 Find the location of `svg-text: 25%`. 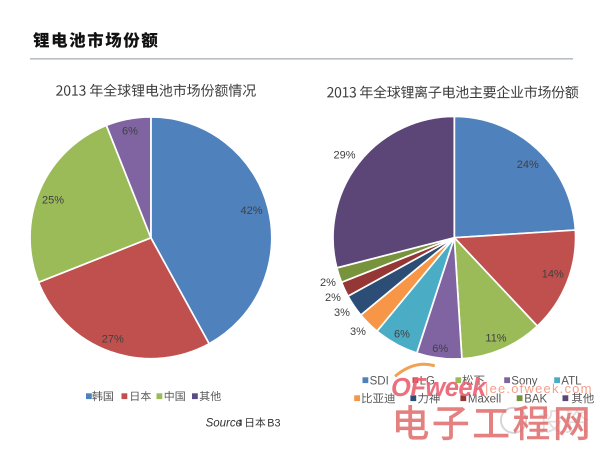

svg-text: 25% is located at coordinates (53, 201).